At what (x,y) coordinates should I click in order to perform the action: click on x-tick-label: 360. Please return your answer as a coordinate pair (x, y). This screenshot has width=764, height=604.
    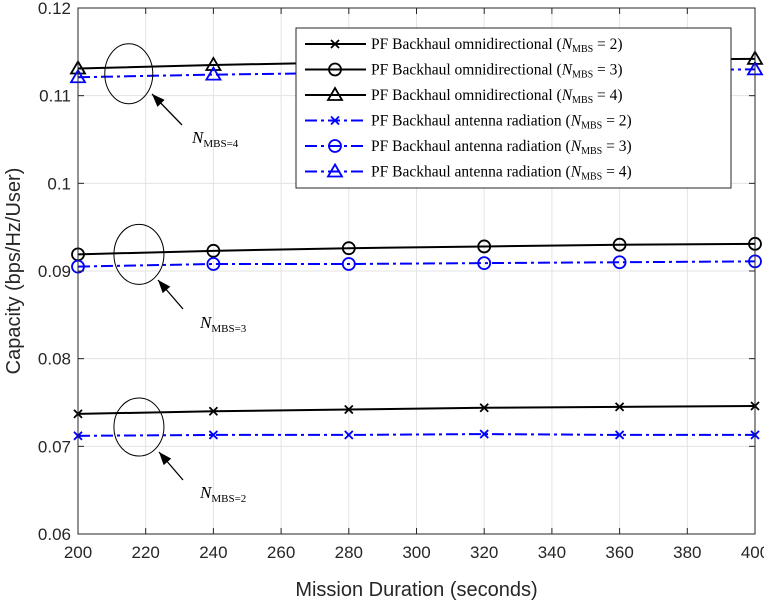
    Looking at the image, I should click on (619, 552).